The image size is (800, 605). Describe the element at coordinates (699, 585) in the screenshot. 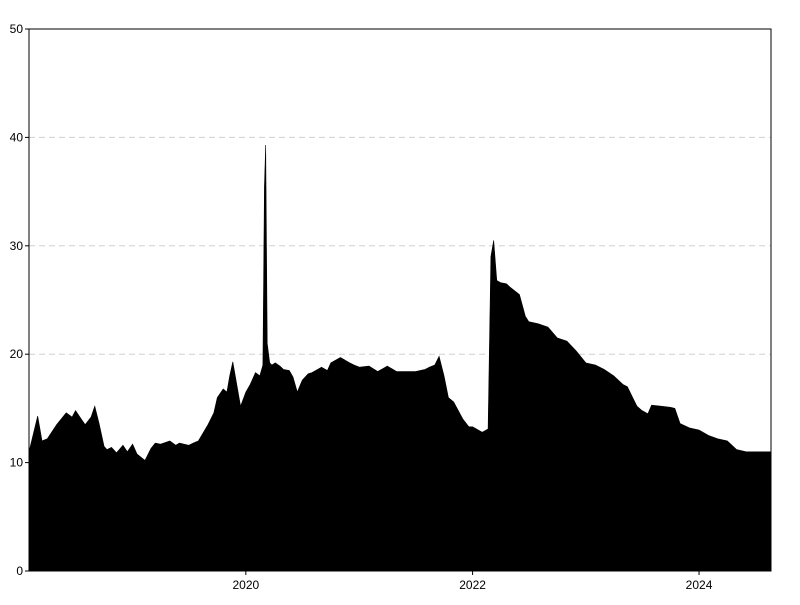

I see `x-tick-label-2024: 2024` at that location.